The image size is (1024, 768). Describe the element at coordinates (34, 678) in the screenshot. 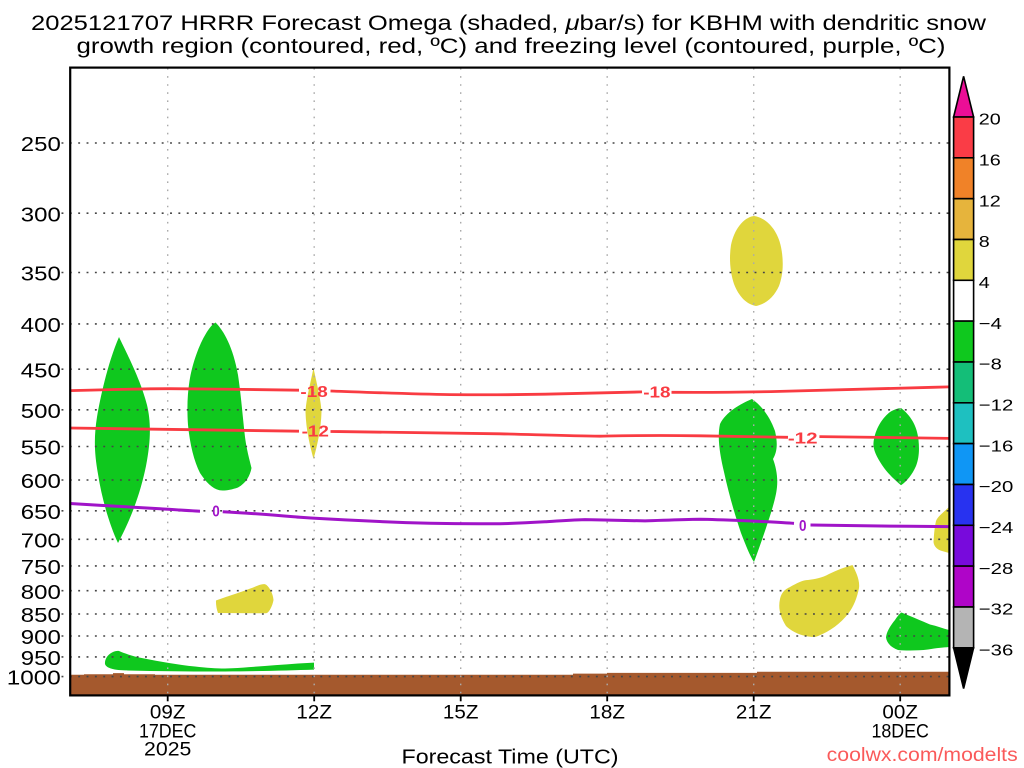

I see `svg-text: 1000` at that location.